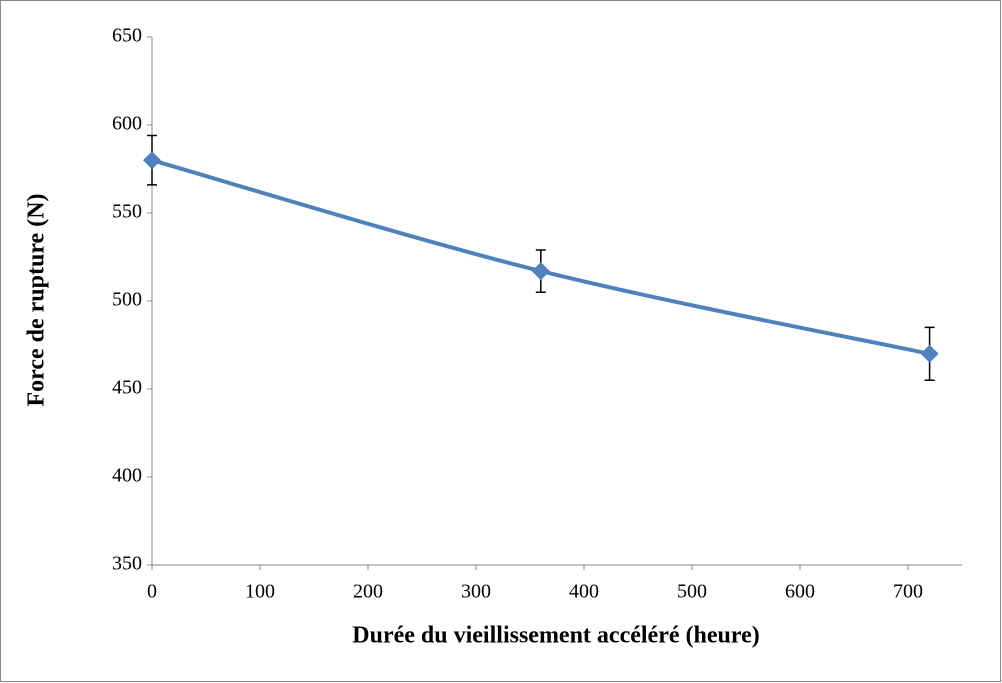 This screenshot has height=683, width=1002. I want to click on x-tick-label: 300, so click(476, 592).